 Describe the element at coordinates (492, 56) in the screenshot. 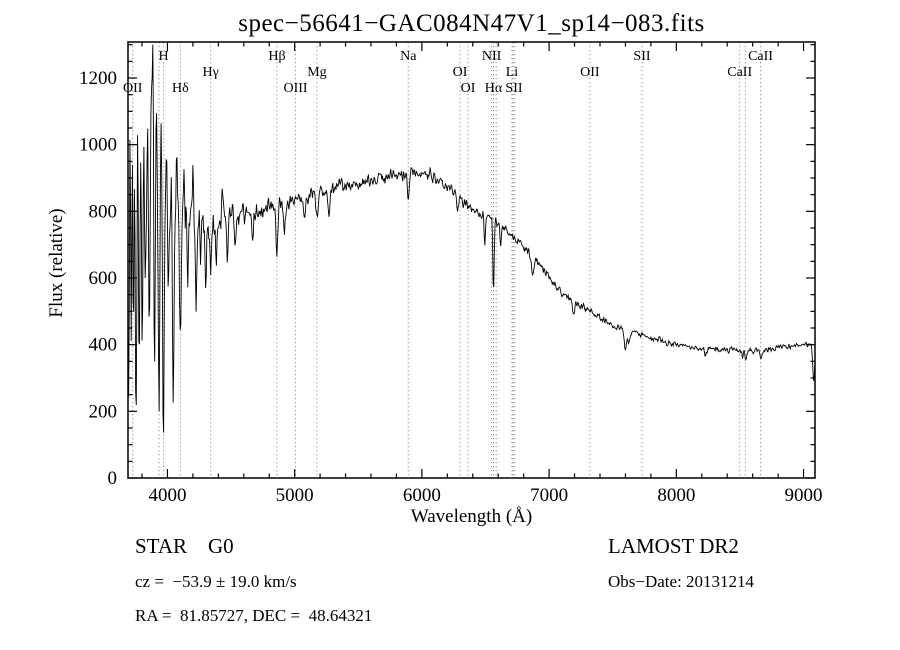

I see `spectral-line-label: NII` at that location.